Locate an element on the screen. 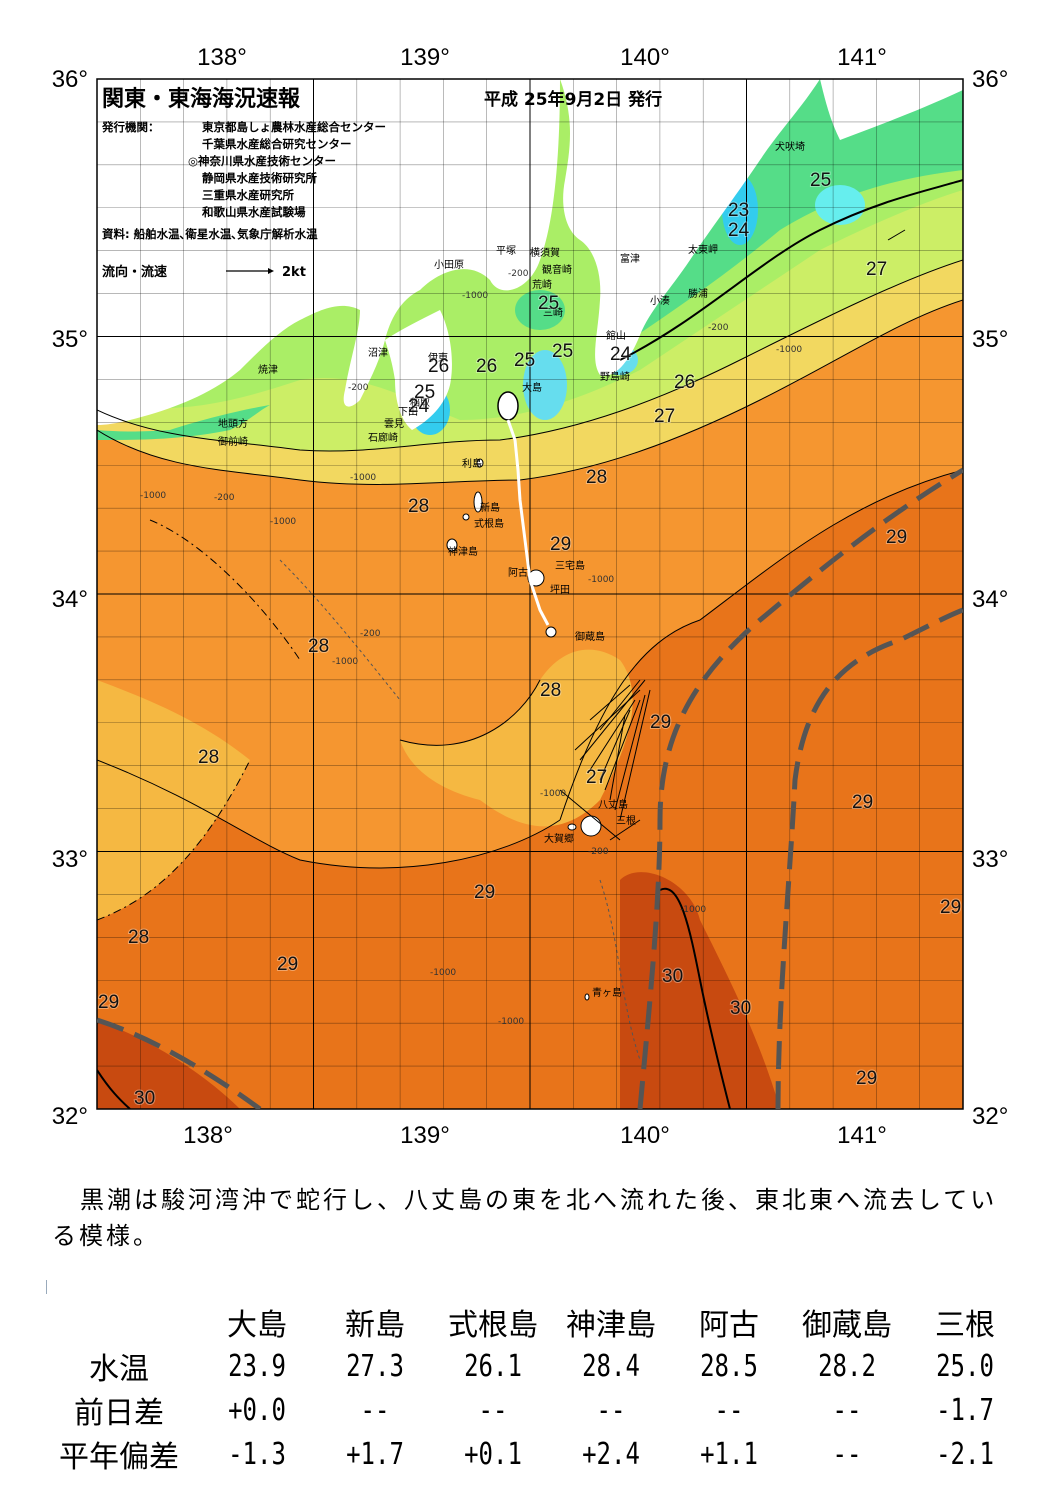 The height and width of the screenshot is (1503, 1064). isotherm-label: 23 is located at coordinates (738, 210).